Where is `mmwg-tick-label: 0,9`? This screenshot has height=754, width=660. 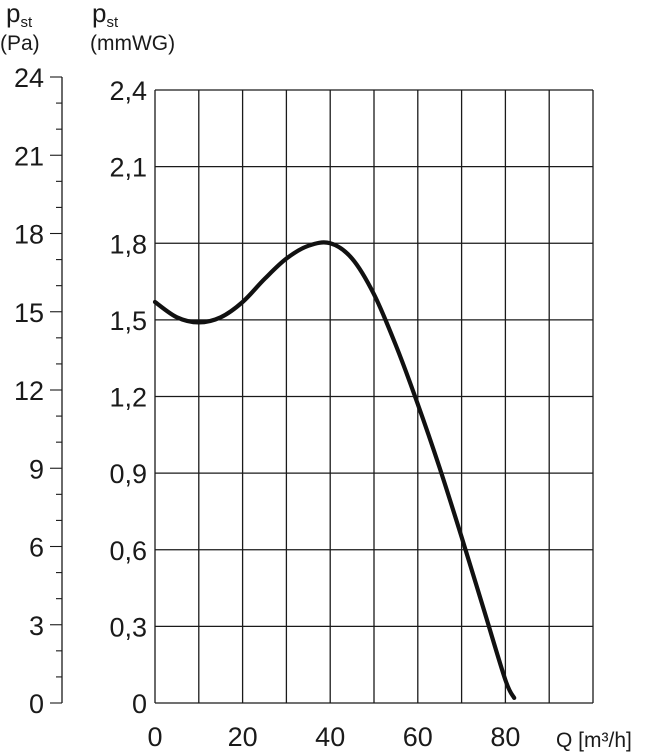
mmwg-tick-label: 0,9 is located at coordinates (128, 474).